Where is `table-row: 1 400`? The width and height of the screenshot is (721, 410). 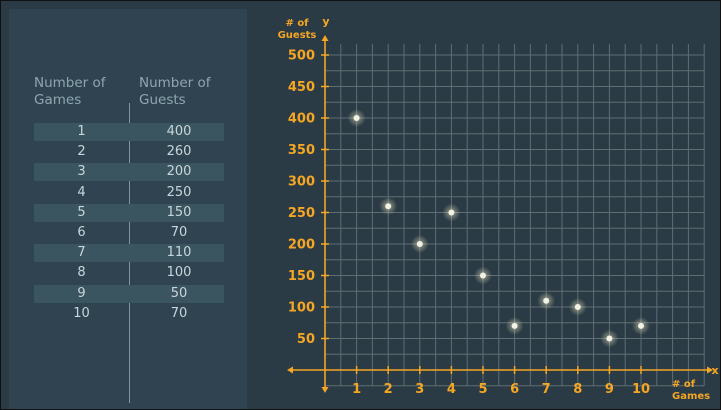
table-row: 1 400 is located at coordinates (129, 132).